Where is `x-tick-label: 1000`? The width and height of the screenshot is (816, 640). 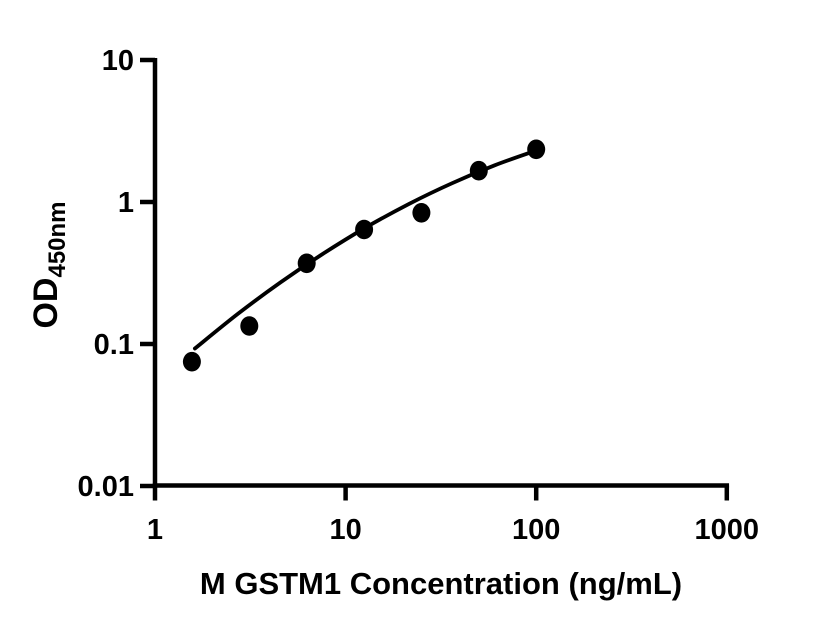 x-tick-label: 1000 is located at coordinates (727, 530).